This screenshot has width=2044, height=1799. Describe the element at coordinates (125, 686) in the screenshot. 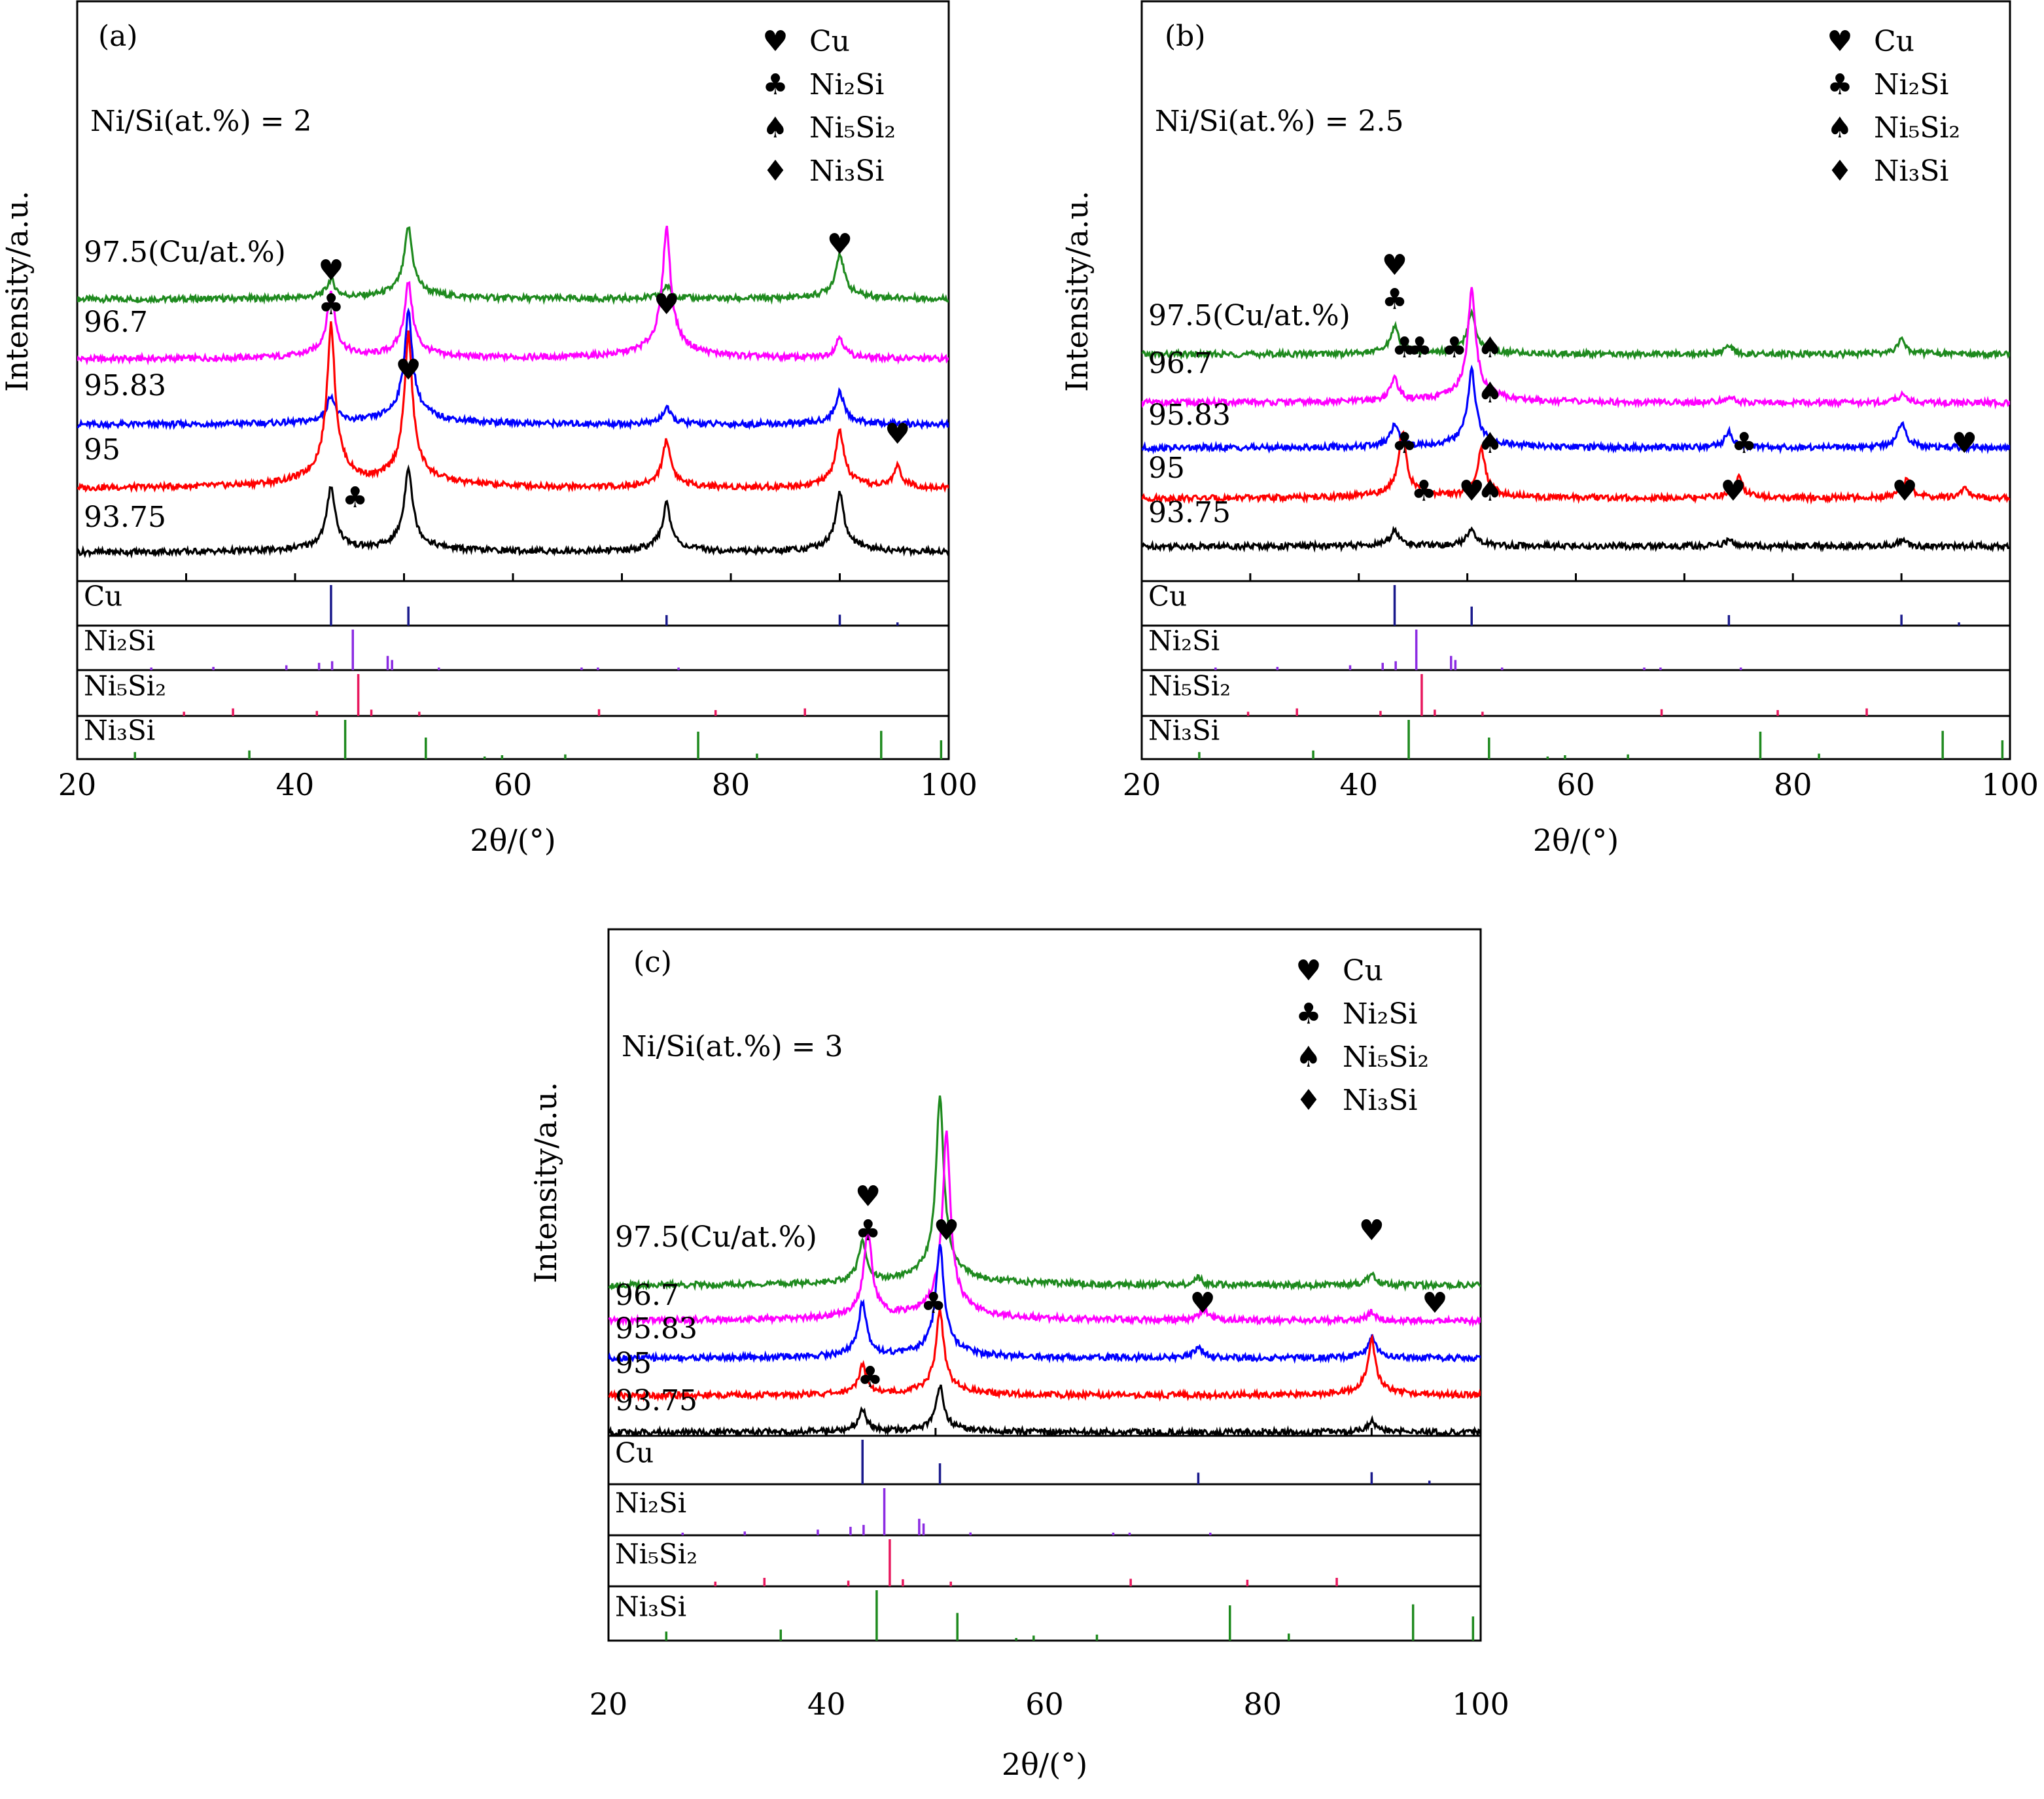

I see `reference-label: Ni₅Si₂` at that location.